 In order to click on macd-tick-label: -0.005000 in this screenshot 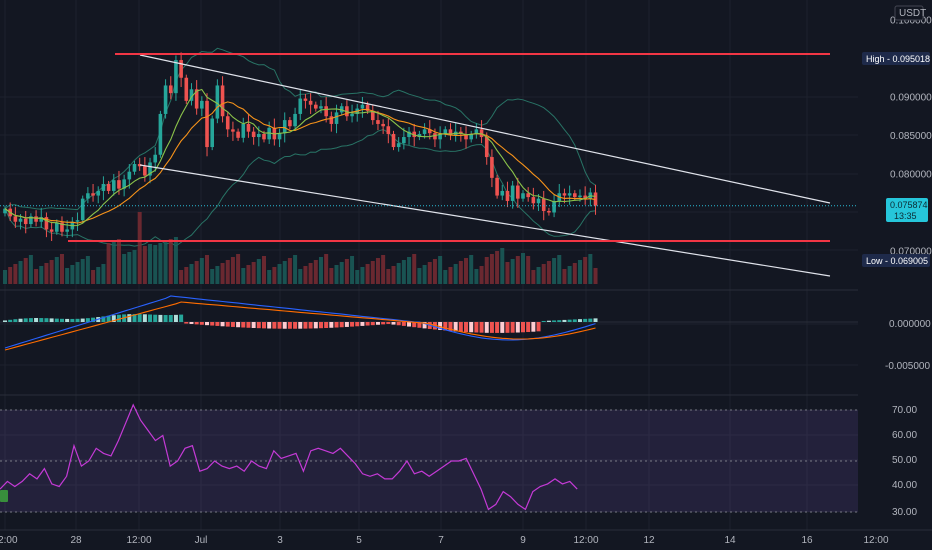, I will do `click(907, 366)`.